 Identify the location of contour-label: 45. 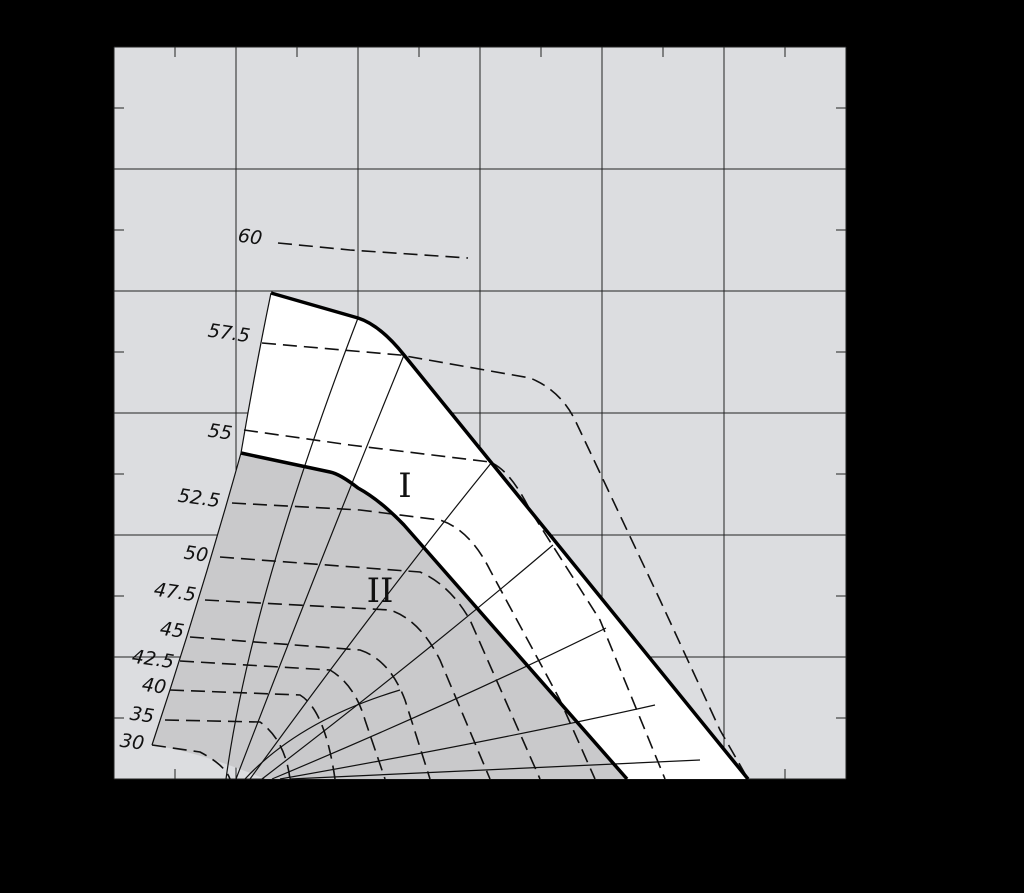
(172, 630).